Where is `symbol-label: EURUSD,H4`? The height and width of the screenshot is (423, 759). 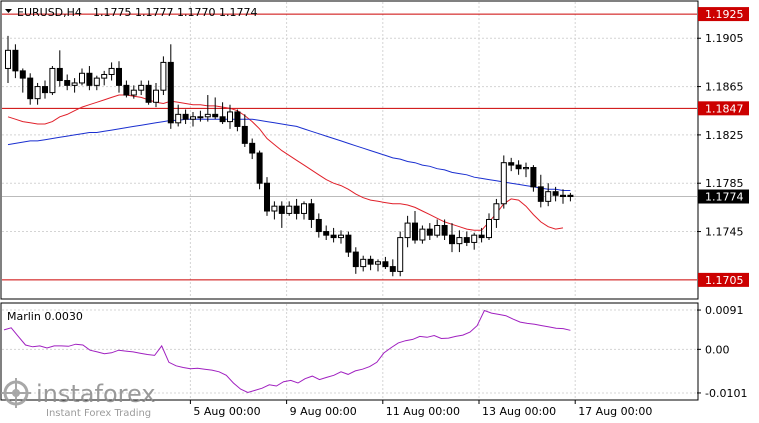
symbol-label: EURUSD,H4 is located at coordinates (49, 12).